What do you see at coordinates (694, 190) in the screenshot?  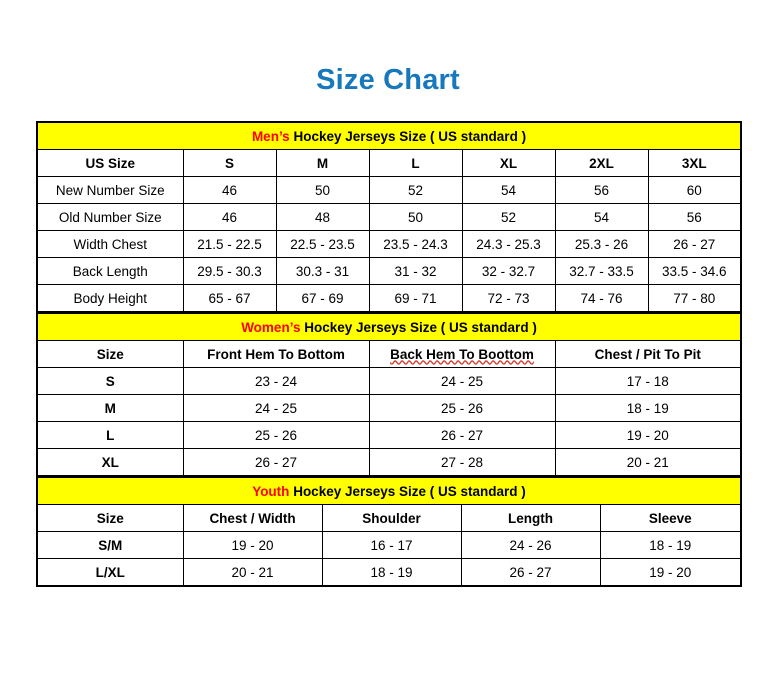 I see `table-cell: 60` at bounding box center [694, 190].